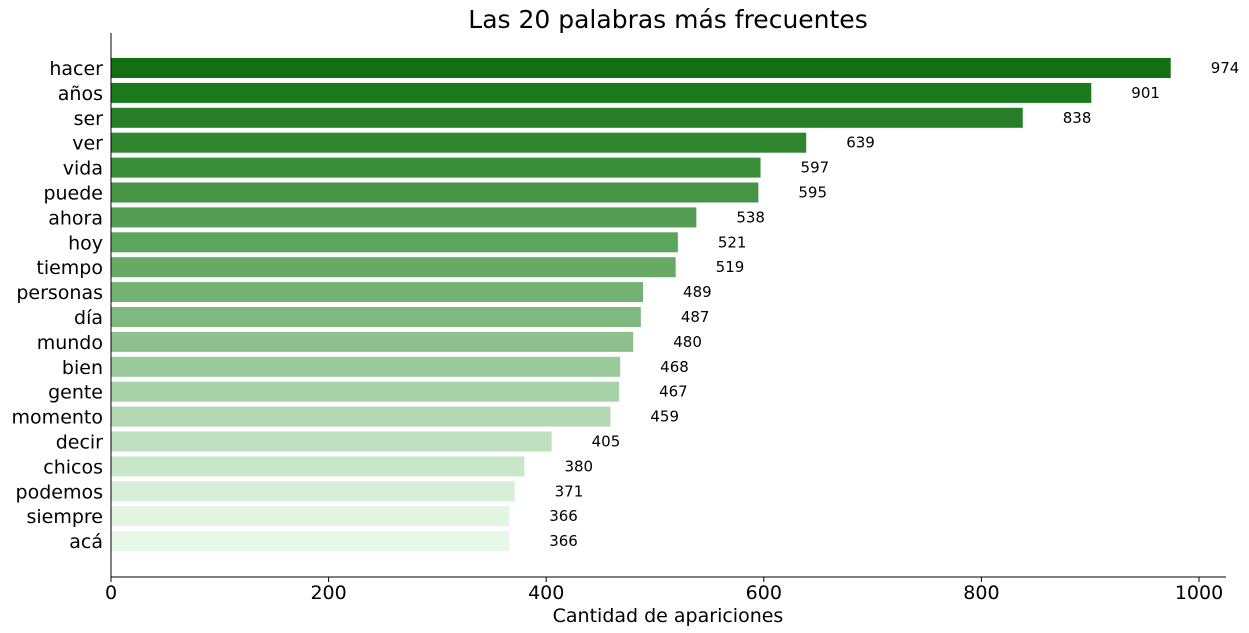 The height and width of the screenshot is (633, 1249). Describe the element at coordinates (75, 393) in the screenshot. I see `category-label-13: gente` at that location.